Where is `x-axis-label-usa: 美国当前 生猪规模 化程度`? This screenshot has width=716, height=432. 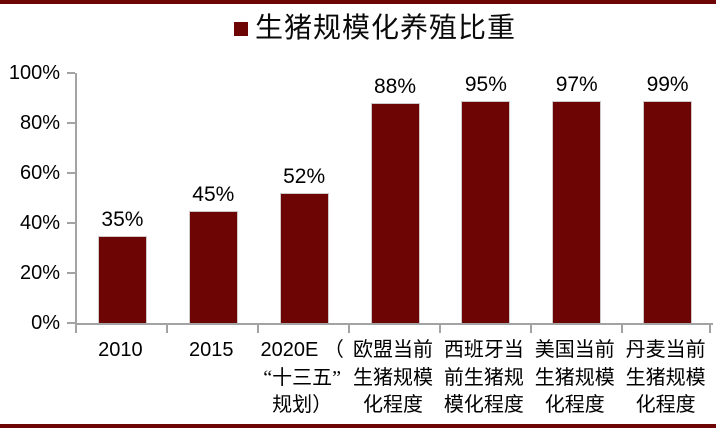
x-axis-label-usa: 美国当前 生猪规模 化程度 is located at coordinates (574, 378).